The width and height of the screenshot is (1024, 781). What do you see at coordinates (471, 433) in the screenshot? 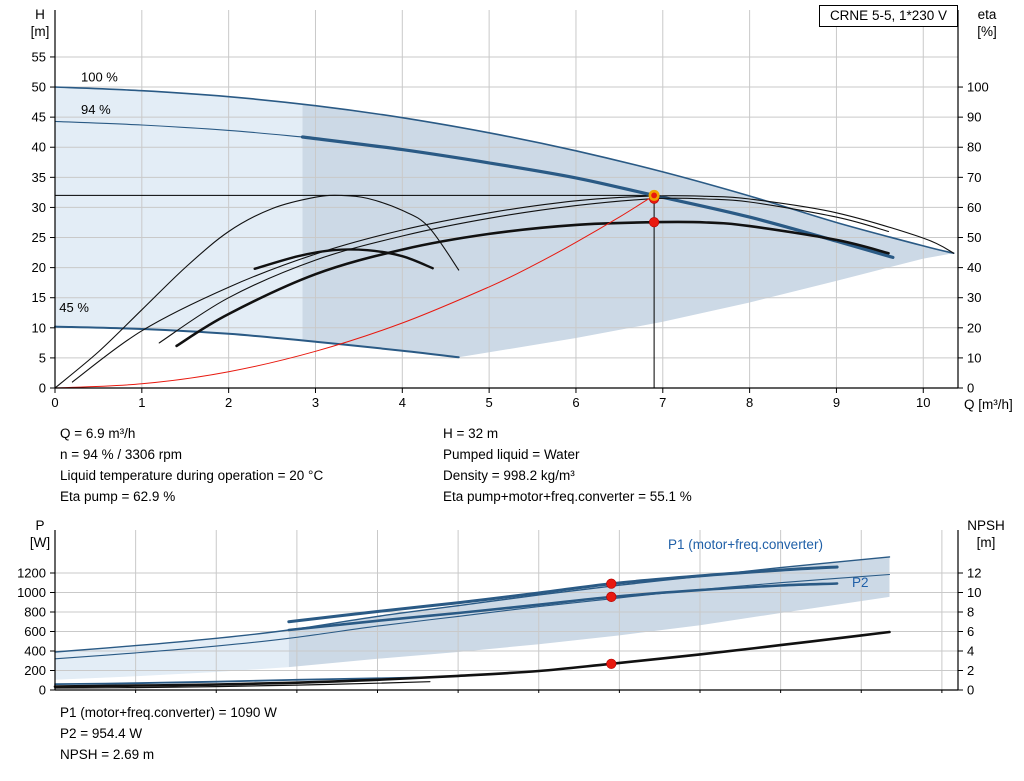
I see `info-head: H = 32 m` at bounding box center [471, 433].